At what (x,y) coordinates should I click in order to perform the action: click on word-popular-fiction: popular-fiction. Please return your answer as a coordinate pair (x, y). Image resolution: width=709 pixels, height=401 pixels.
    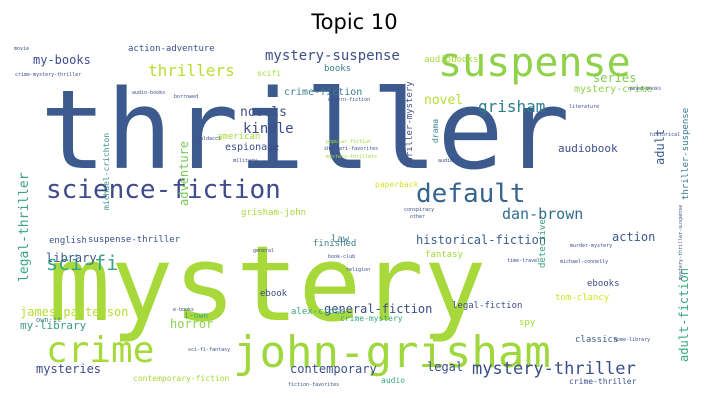
    Looking at the image, I should click on (348, 142).